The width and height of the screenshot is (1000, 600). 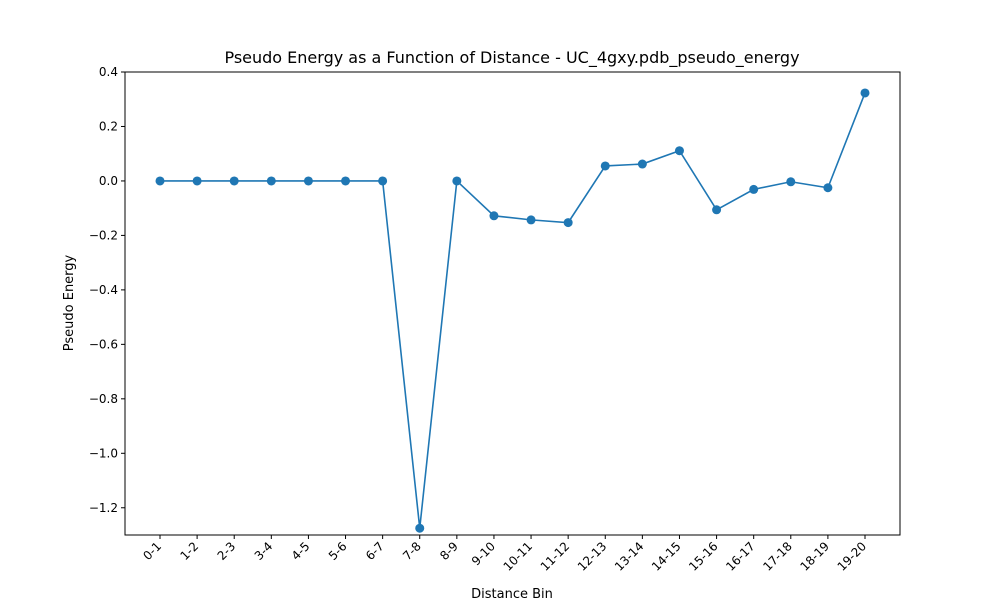 What do you see at coordinates (103, 453) in the screenshot?
I see `y-tick-label: −1.0` at bounding box center [103, 453].